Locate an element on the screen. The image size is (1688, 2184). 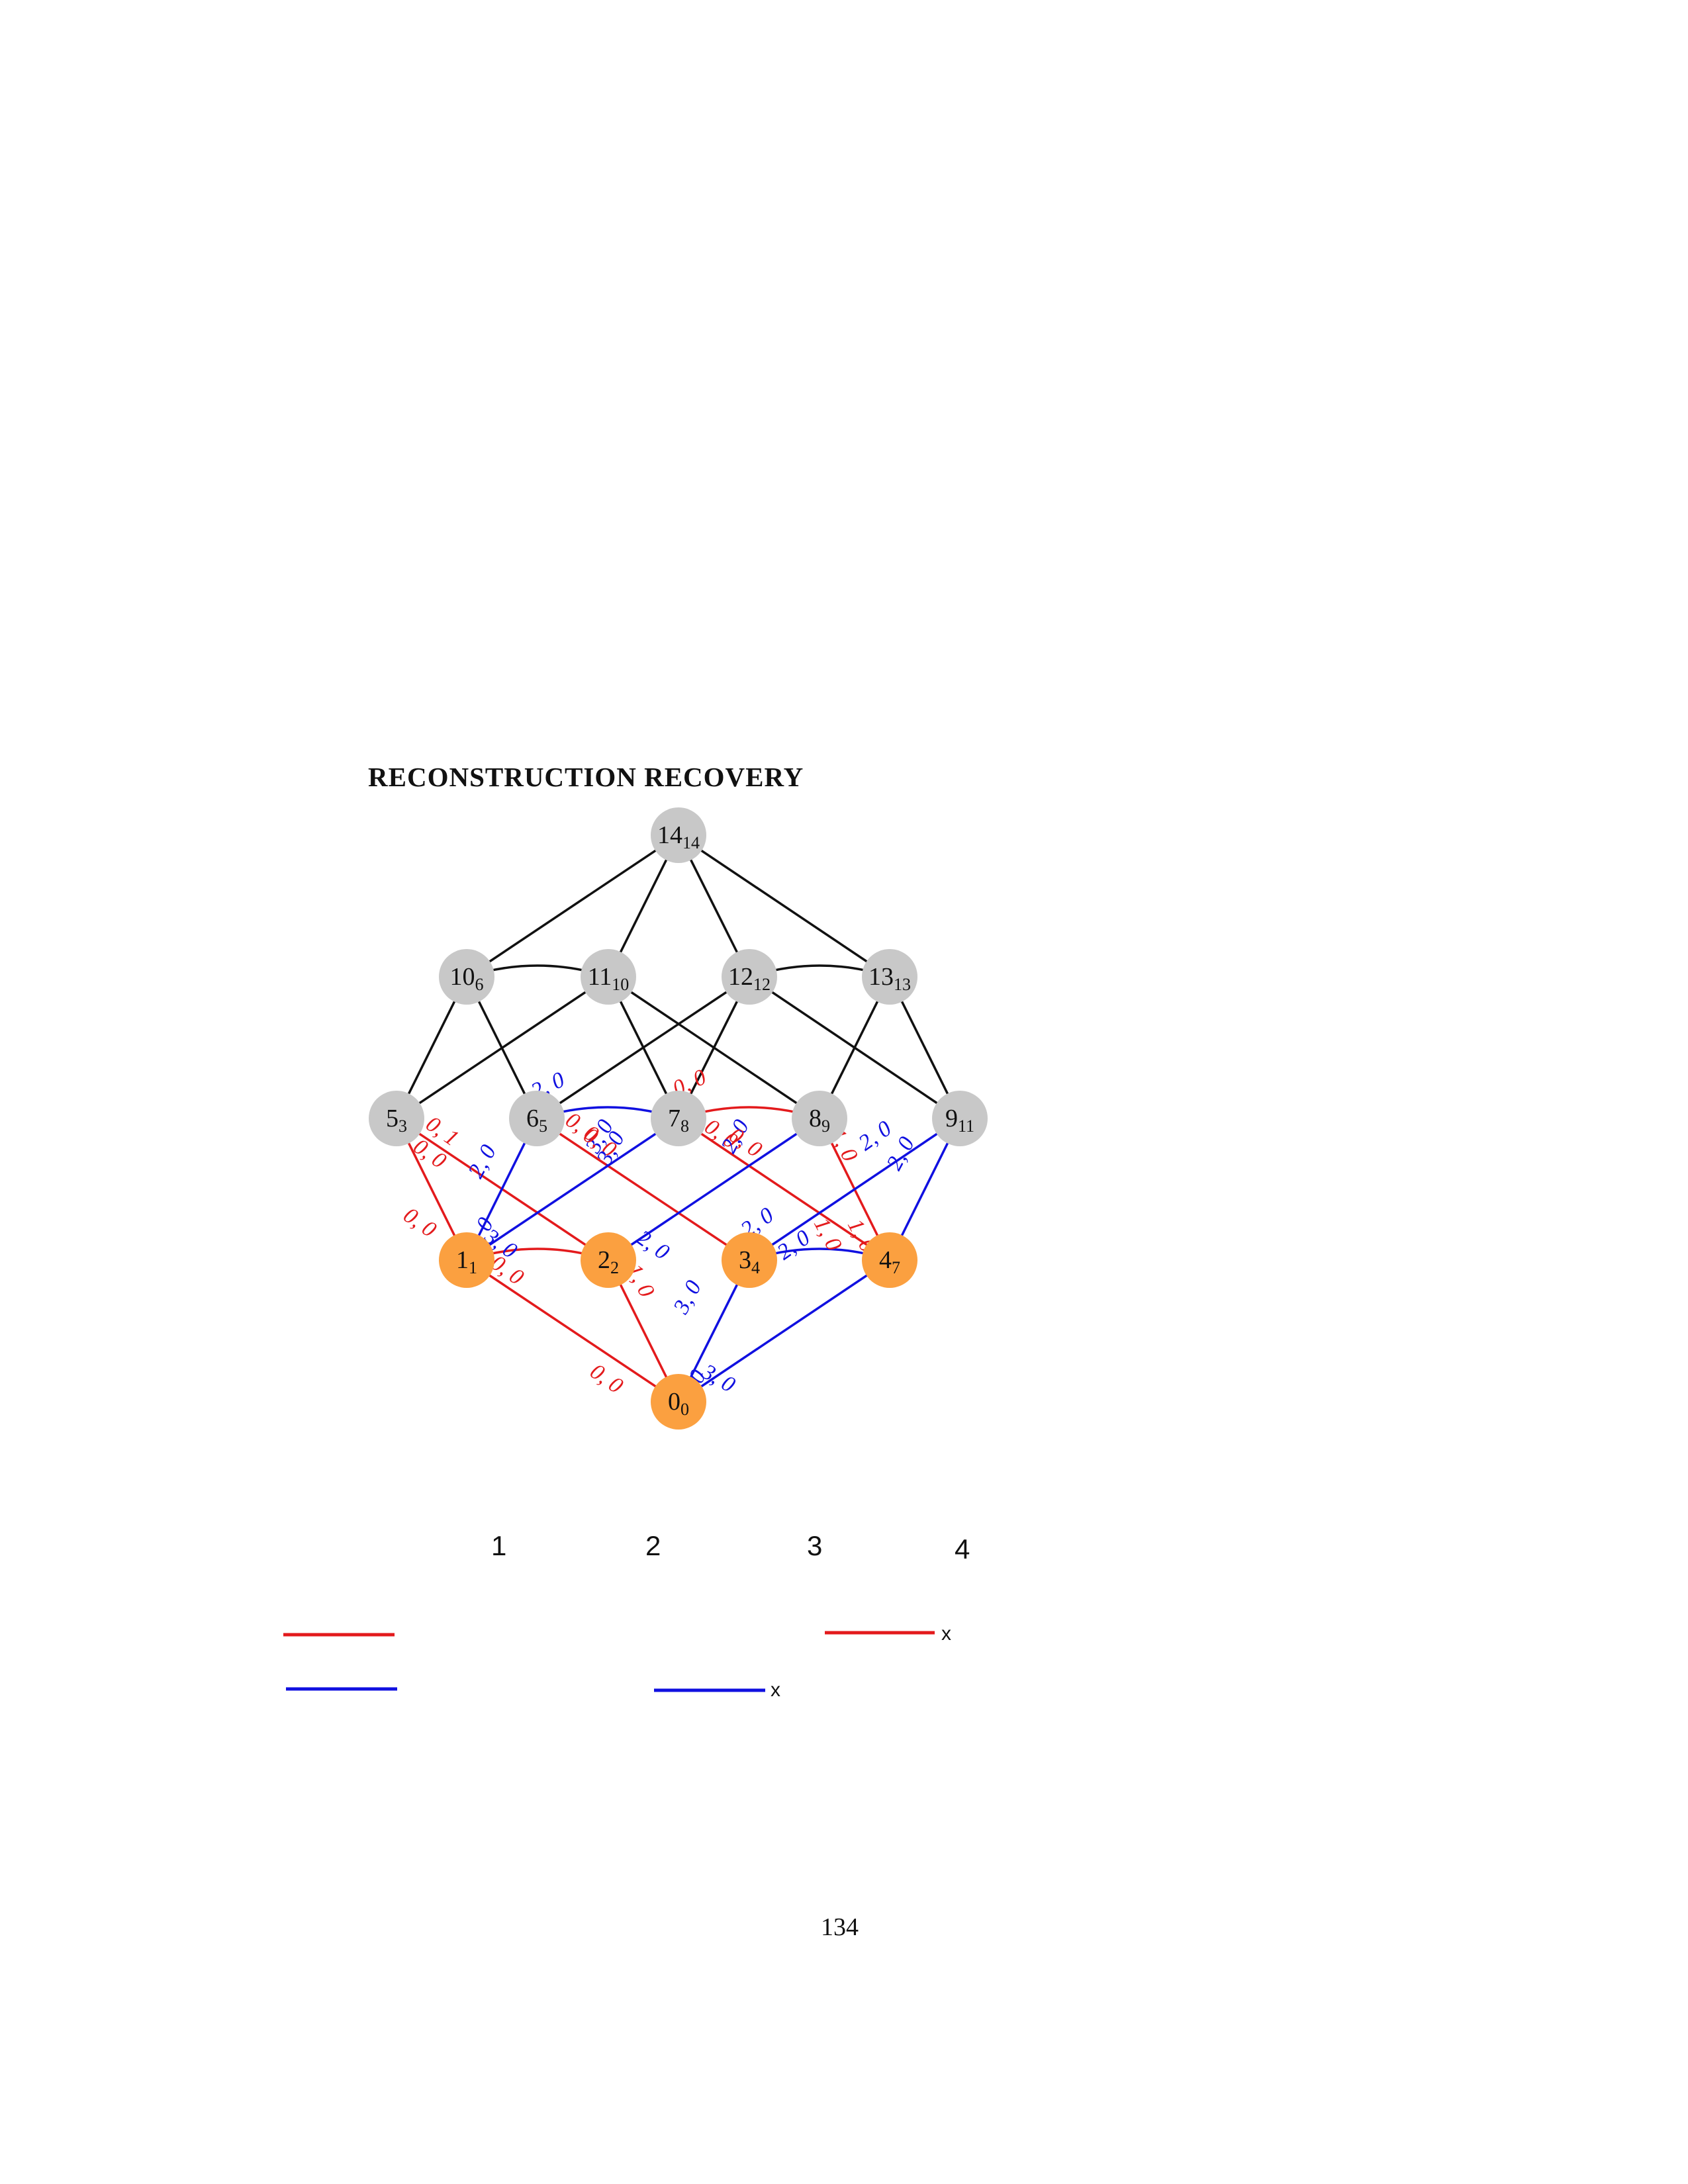
node-2-label: 22 is located at coordinates (608, 1261).